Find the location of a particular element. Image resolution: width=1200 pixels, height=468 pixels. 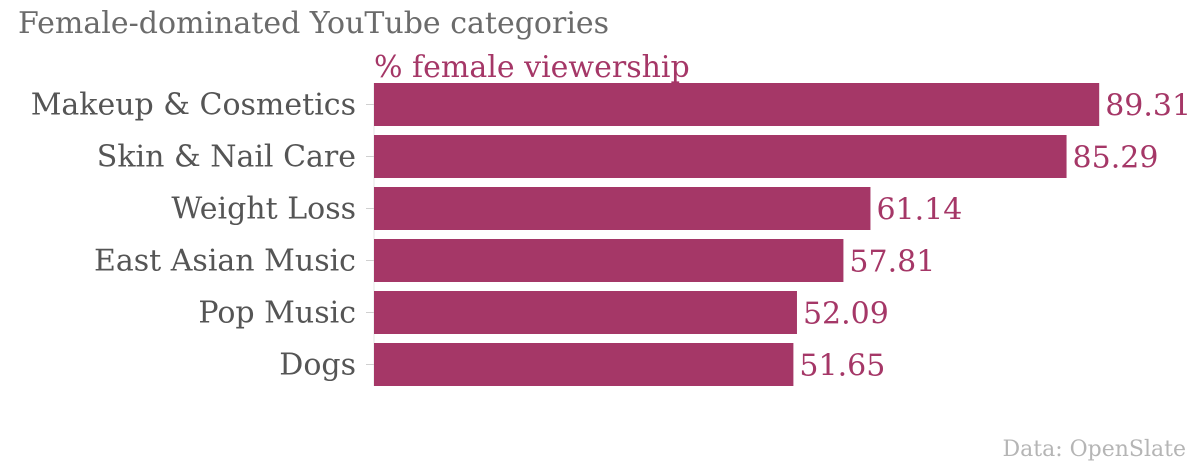

source-note: Data: OpenSlate is located at coordinates (1094, 449).